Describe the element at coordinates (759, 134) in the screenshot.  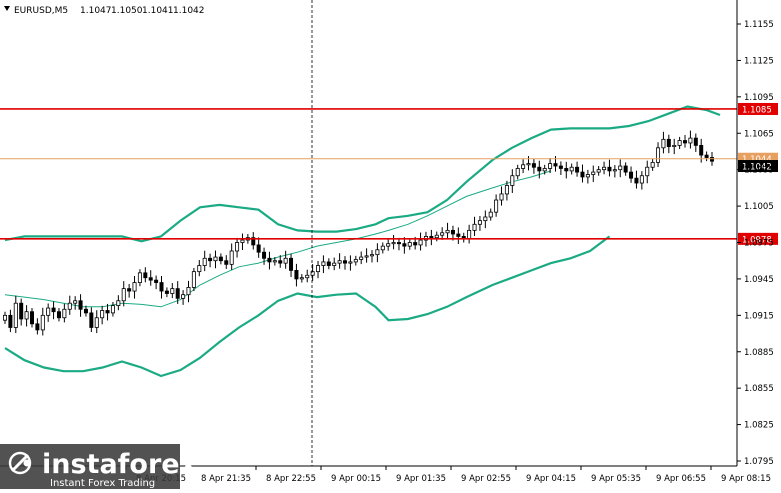
I see `price-tick-label: 1.1065` at that location.